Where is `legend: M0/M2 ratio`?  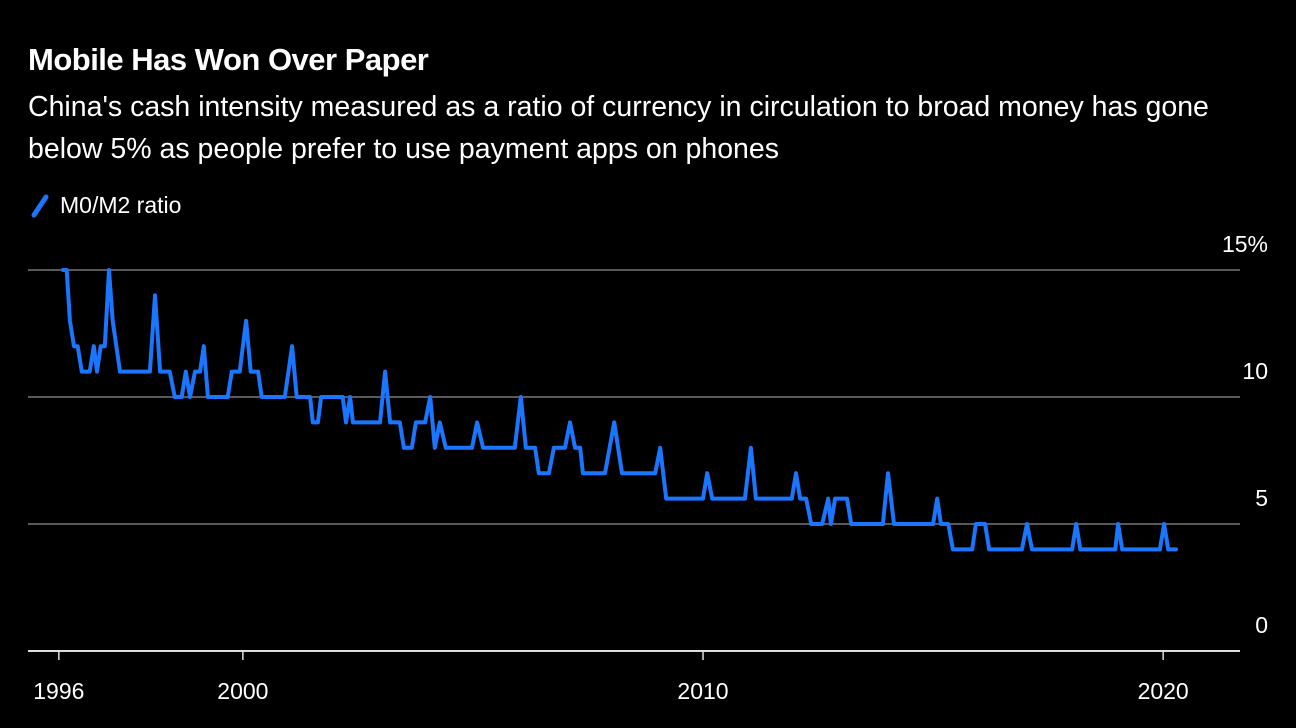
legend: M0/M2 ratio is located at coordinates (105, 205).